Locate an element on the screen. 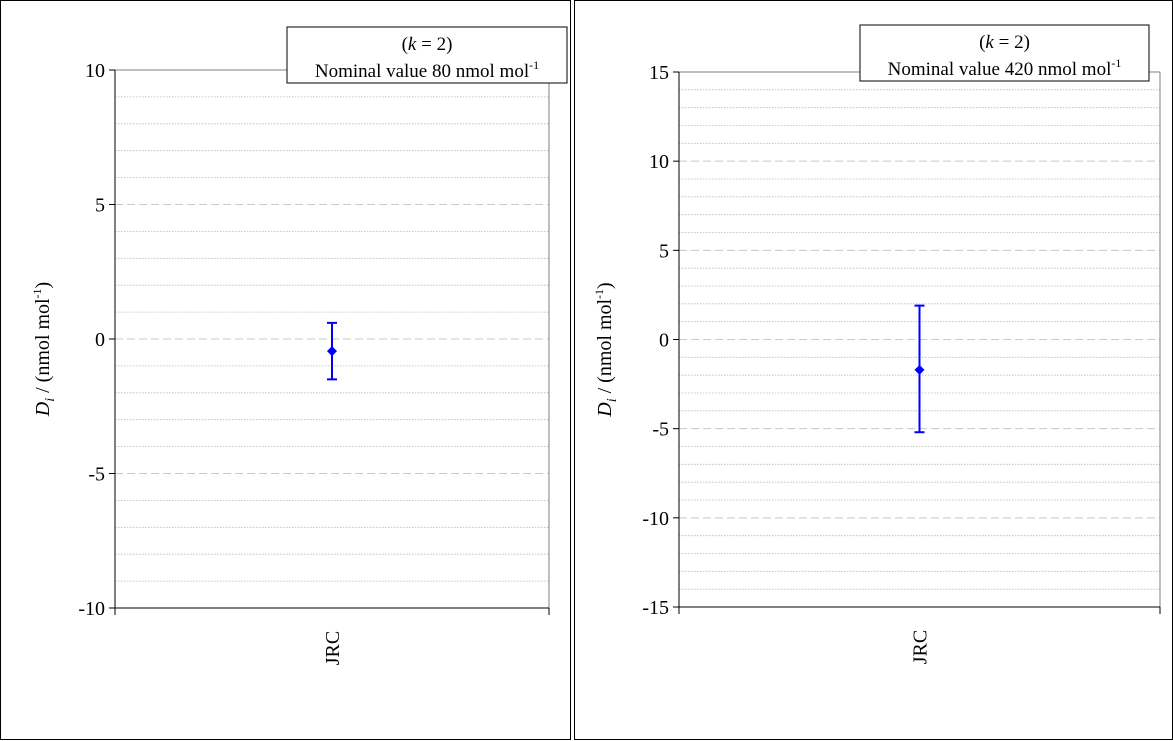 The image size is (1173, 741). annotation-nominal: Nominal value 80 nmol mol is located at coordinates (422, 71).